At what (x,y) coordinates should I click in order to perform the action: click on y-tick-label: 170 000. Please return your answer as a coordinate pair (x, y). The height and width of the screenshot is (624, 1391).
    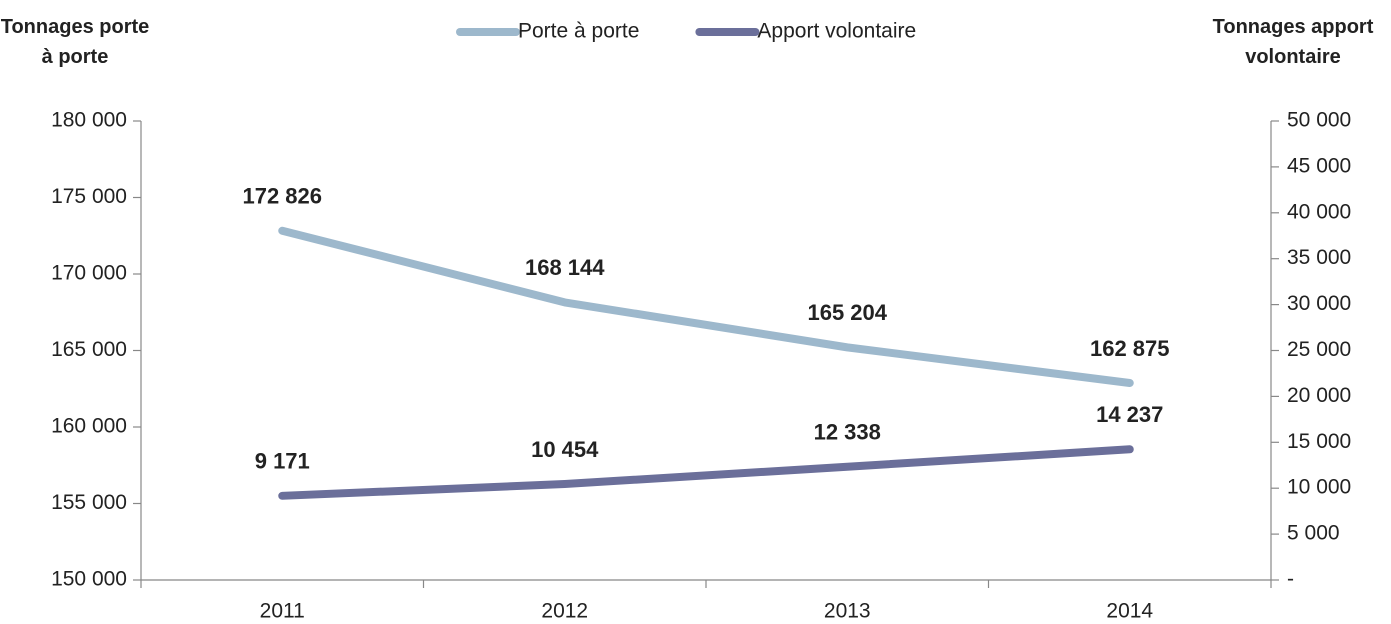
    Looking at the image, I should click on (89, 273).